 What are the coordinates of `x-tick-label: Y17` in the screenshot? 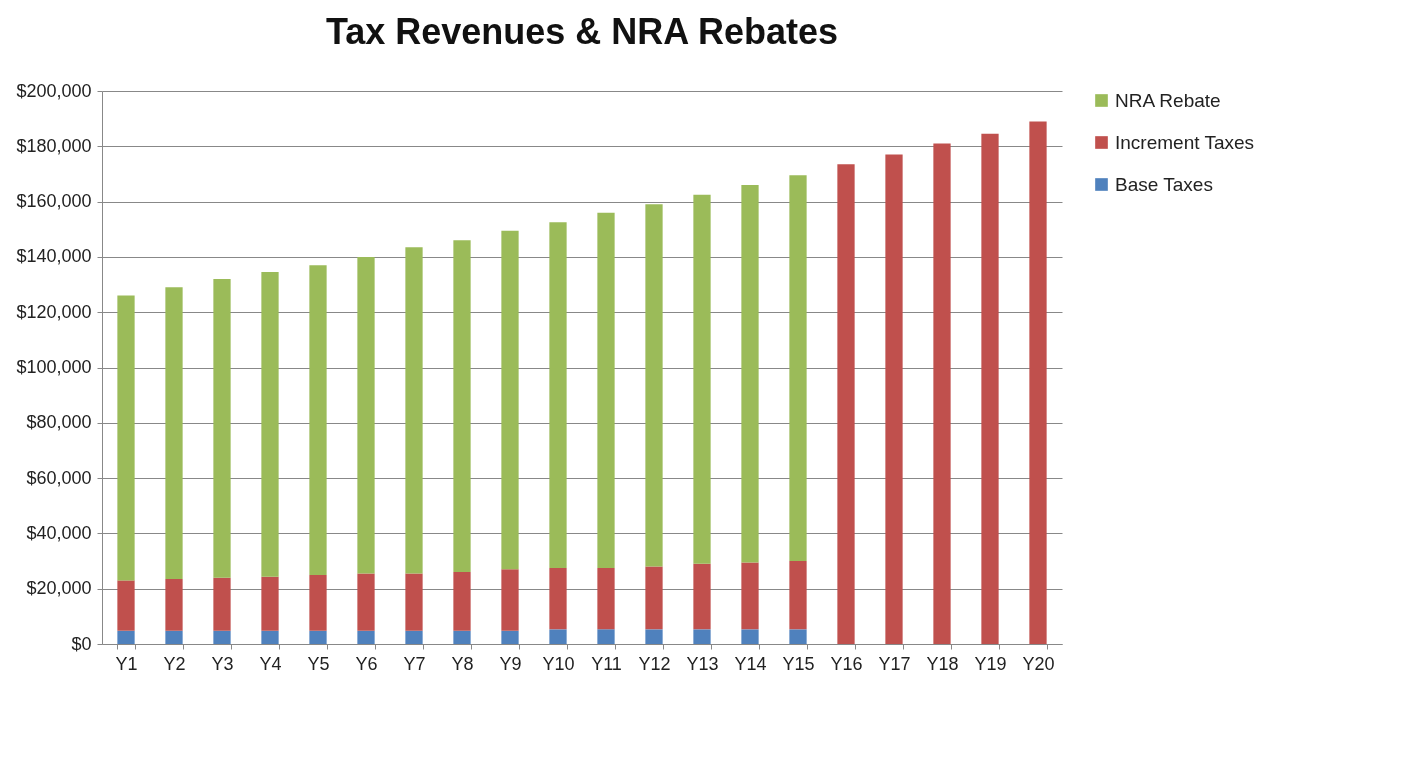 It's located at (894, 663).